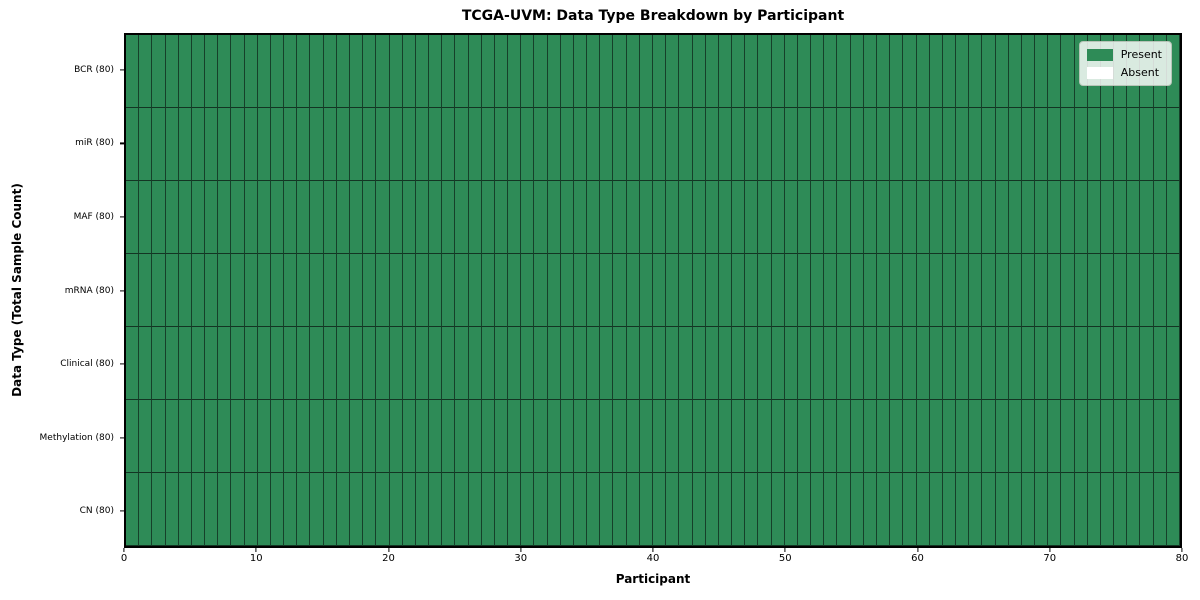 This screenshot has width=1200, height=600. What do you see at coordinates (94, 143) in the screenshot?
I see `y-tick-label: miR (80)` at bounding box center [94, 143].